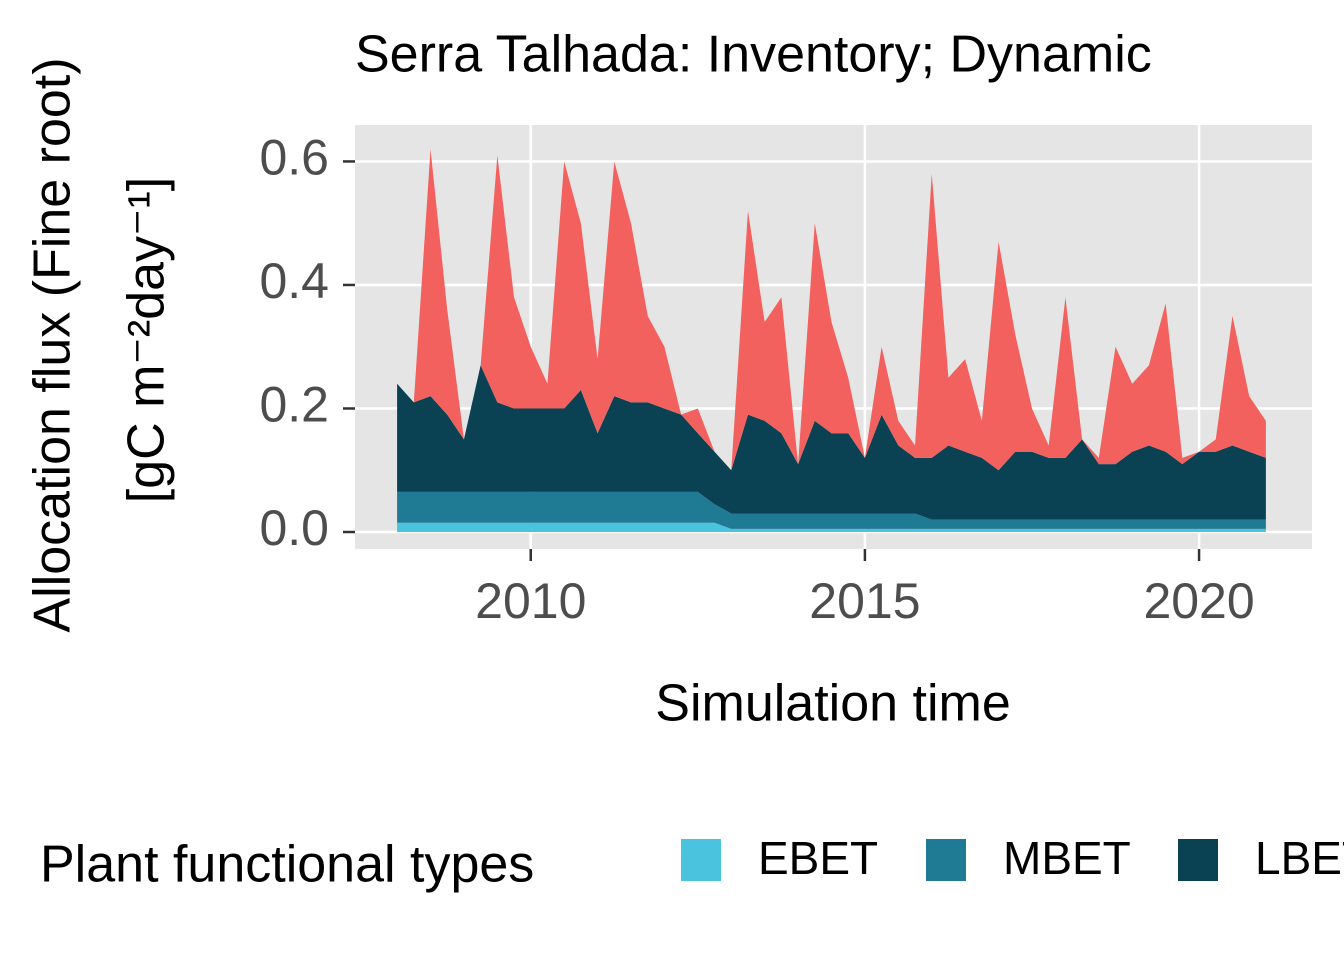 Image resolution: width=1344 pixels, height=960 pixels. Describe the element at coordinates (147, 340) in the screenshot. I see `y-axis-title: [gC m⁻²day⁻¹]` at that location.